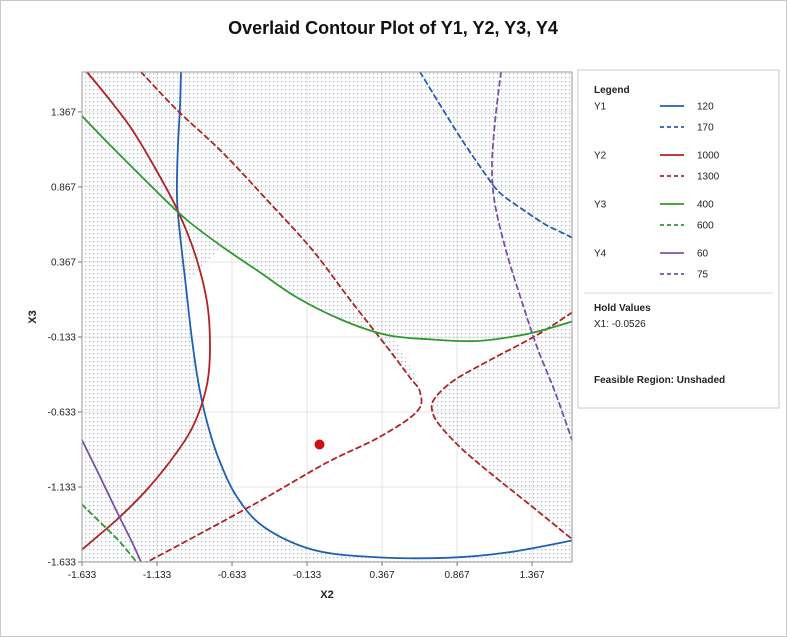 The height and width of the screenshot is (637, 787). Describe the element at coordinates (705, 226) in the screenshot. I see `legend-level-y3-600: 600` at that location.